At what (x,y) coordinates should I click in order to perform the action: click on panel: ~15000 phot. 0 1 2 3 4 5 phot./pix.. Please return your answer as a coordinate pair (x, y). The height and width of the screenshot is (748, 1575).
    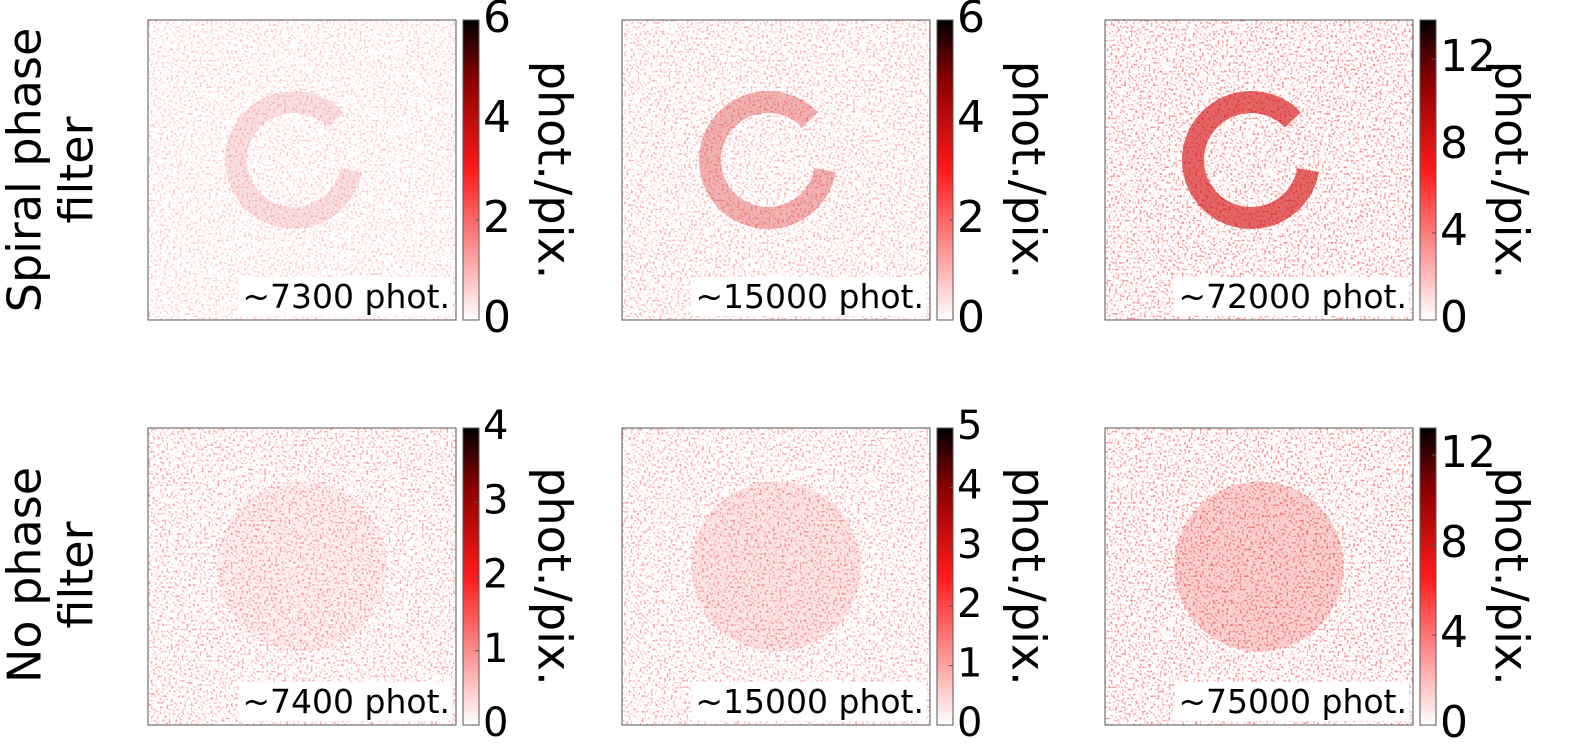
    Looking at the image, I should click on (838, 574).